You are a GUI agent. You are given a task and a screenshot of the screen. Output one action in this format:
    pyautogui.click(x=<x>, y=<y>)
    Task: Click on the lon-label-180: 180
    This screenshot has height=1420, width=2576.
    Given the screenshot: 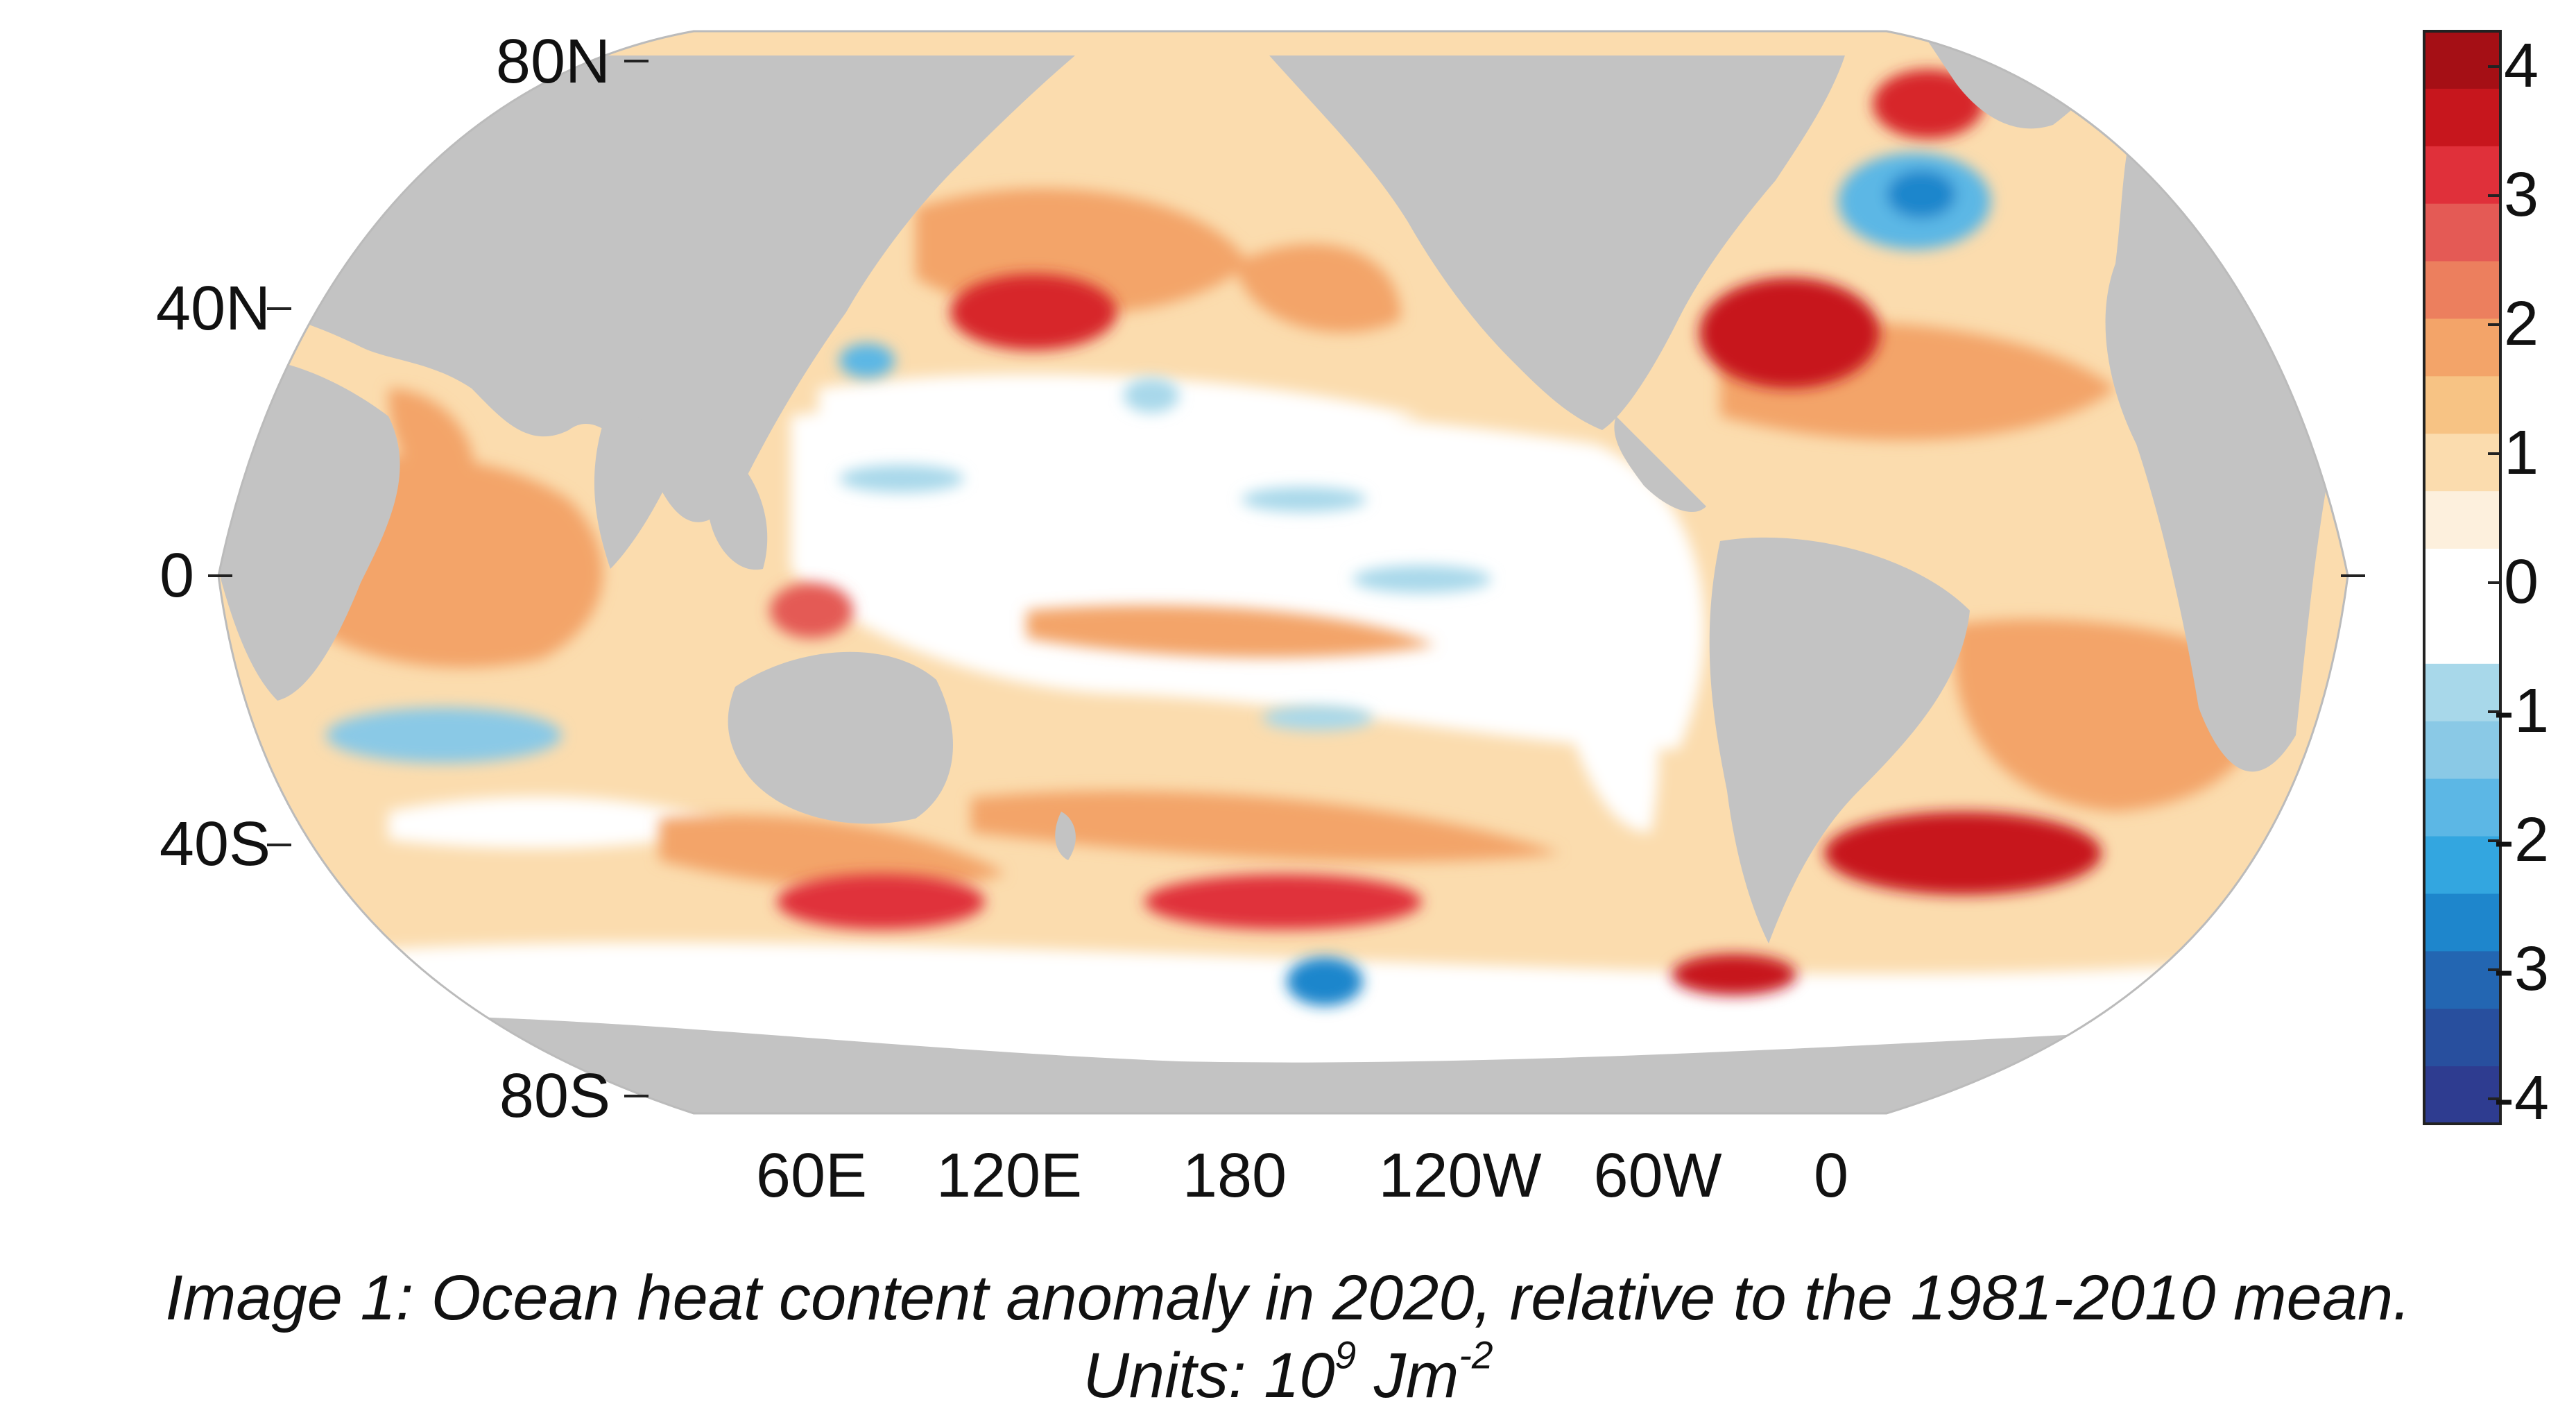 What is the action you would take?
    pyautogui.click(x=1234, y=1176)
    